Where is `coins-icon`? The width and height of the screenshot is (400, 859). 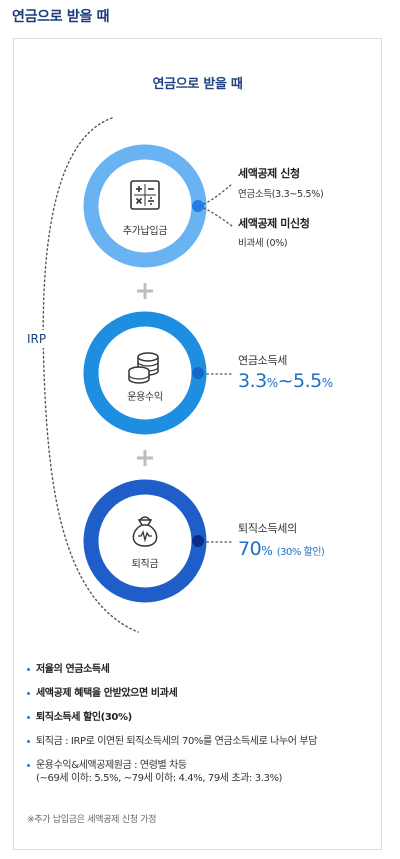 coins-icon is located at coordinates (143, 368).